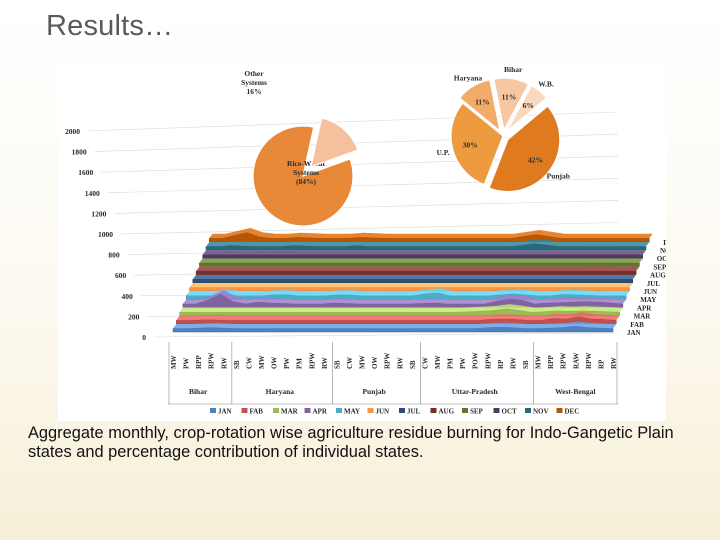 This screenshot has width=720, height=540. I want to click on depth-label: OCT, so click(661, 259).